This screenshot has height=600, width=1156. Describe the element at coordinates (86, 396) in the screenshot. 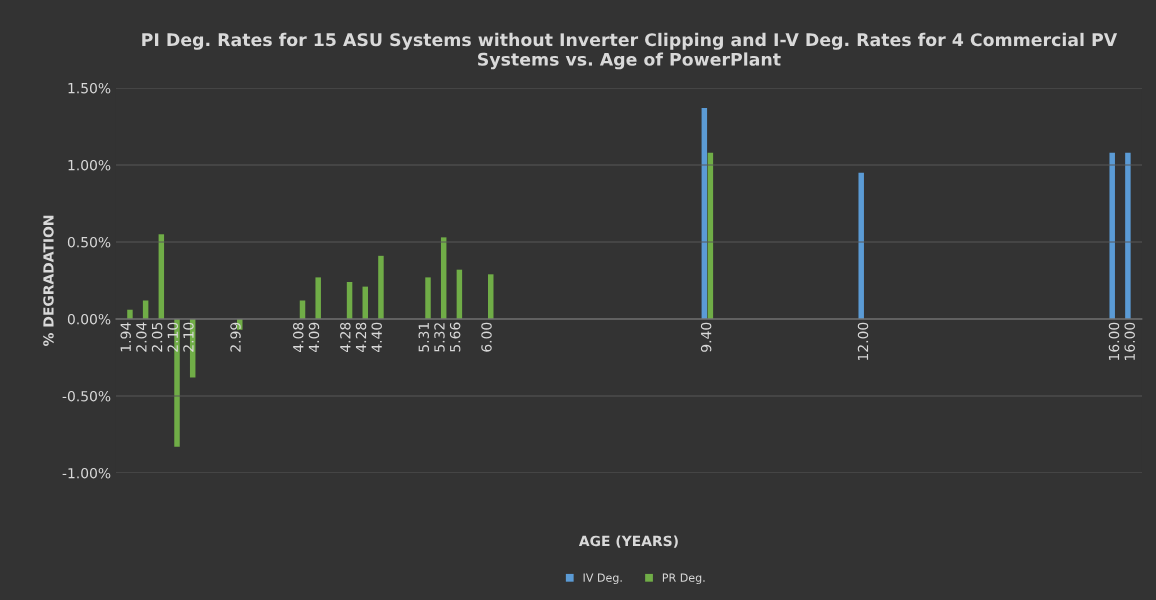

I see `y-tick-label: -0.50%` at that location.